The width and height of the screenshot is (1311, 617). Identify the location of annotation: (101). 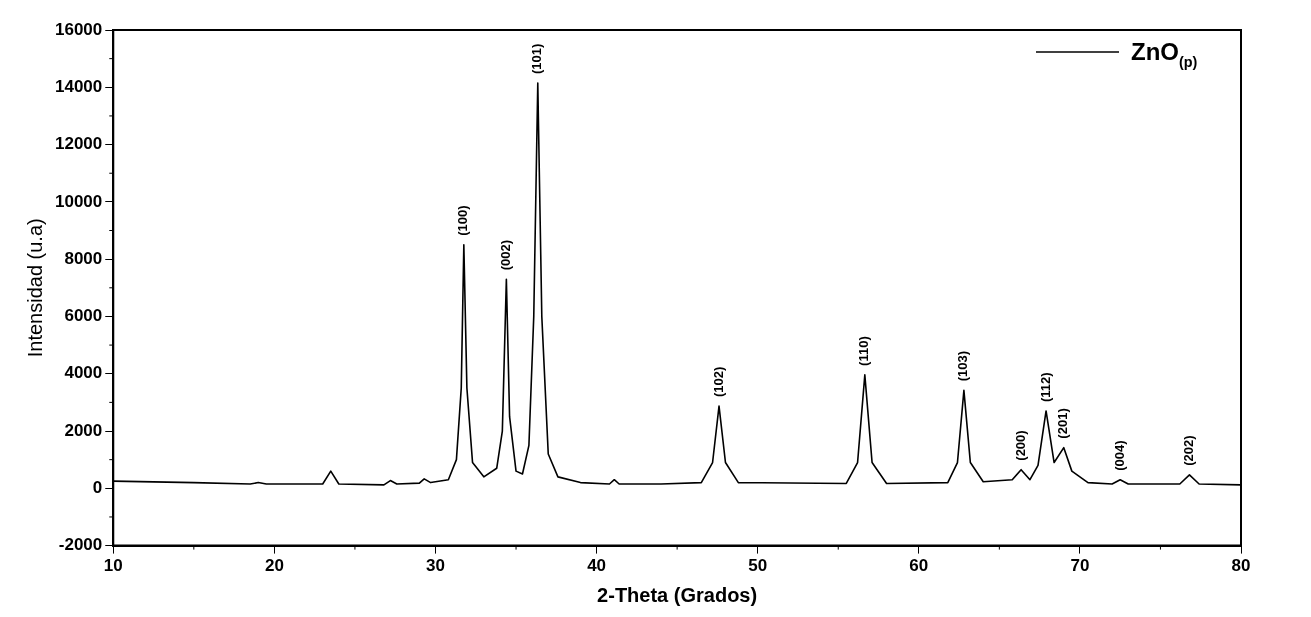
(537, 58).